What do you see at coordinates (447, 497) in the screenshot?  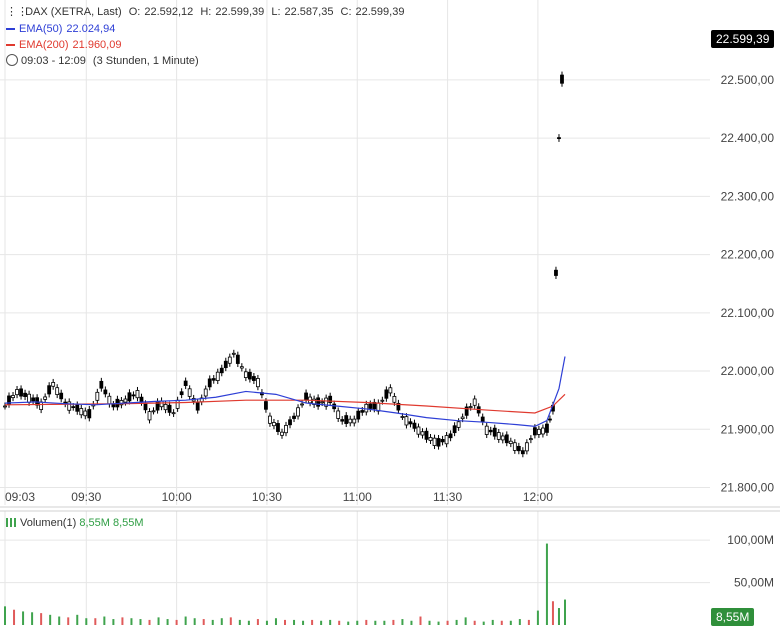 I see `x-tick-label: 11:30` at bounding box center [447, 497].